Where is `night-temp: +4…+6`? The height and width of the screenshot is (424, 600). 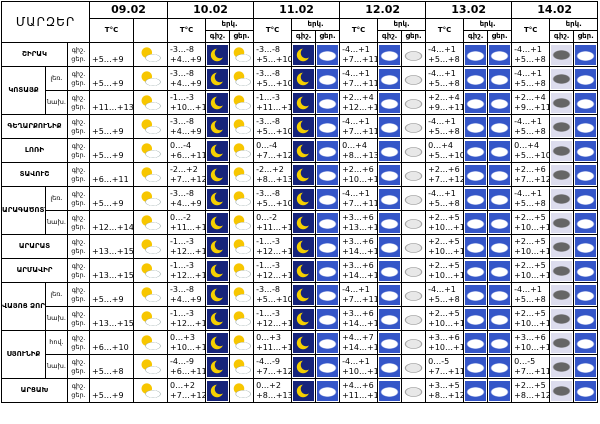 night-temp: +4…+6 is located at coordinates (358, 385).